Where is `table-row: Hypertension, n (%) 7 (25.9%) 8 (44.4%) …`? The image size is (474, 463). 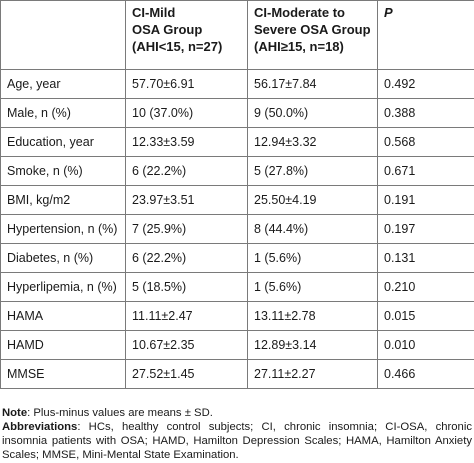 table-row: Hypertension, n (%) 7 (25.9%) 8 (44.4%) … is located at coordinates (237, 229).